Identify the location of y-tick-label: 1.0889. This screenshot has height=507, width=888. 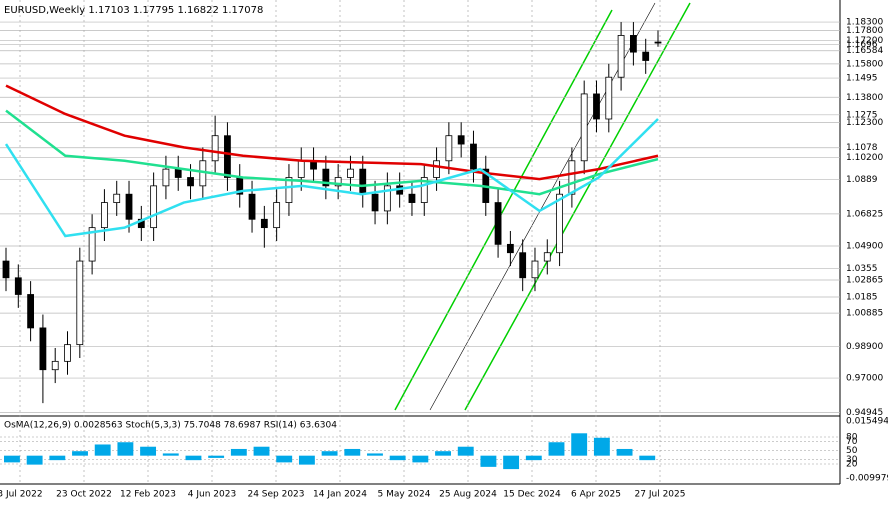
(862, 180).